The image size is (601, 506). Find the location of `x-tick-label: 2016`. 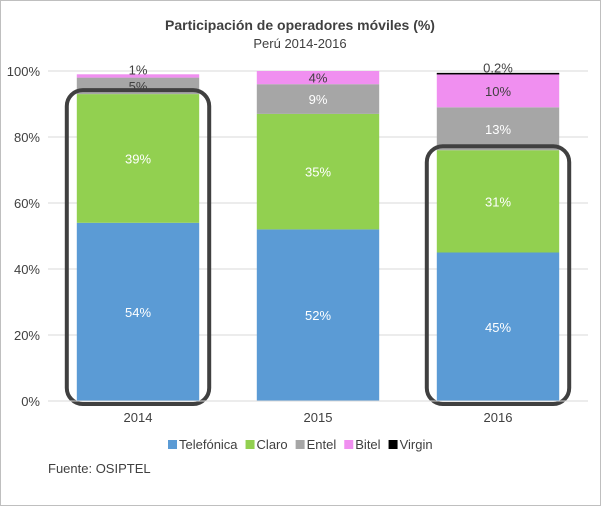

x-tick-label: 2016 is located at coordinates (498, 417).